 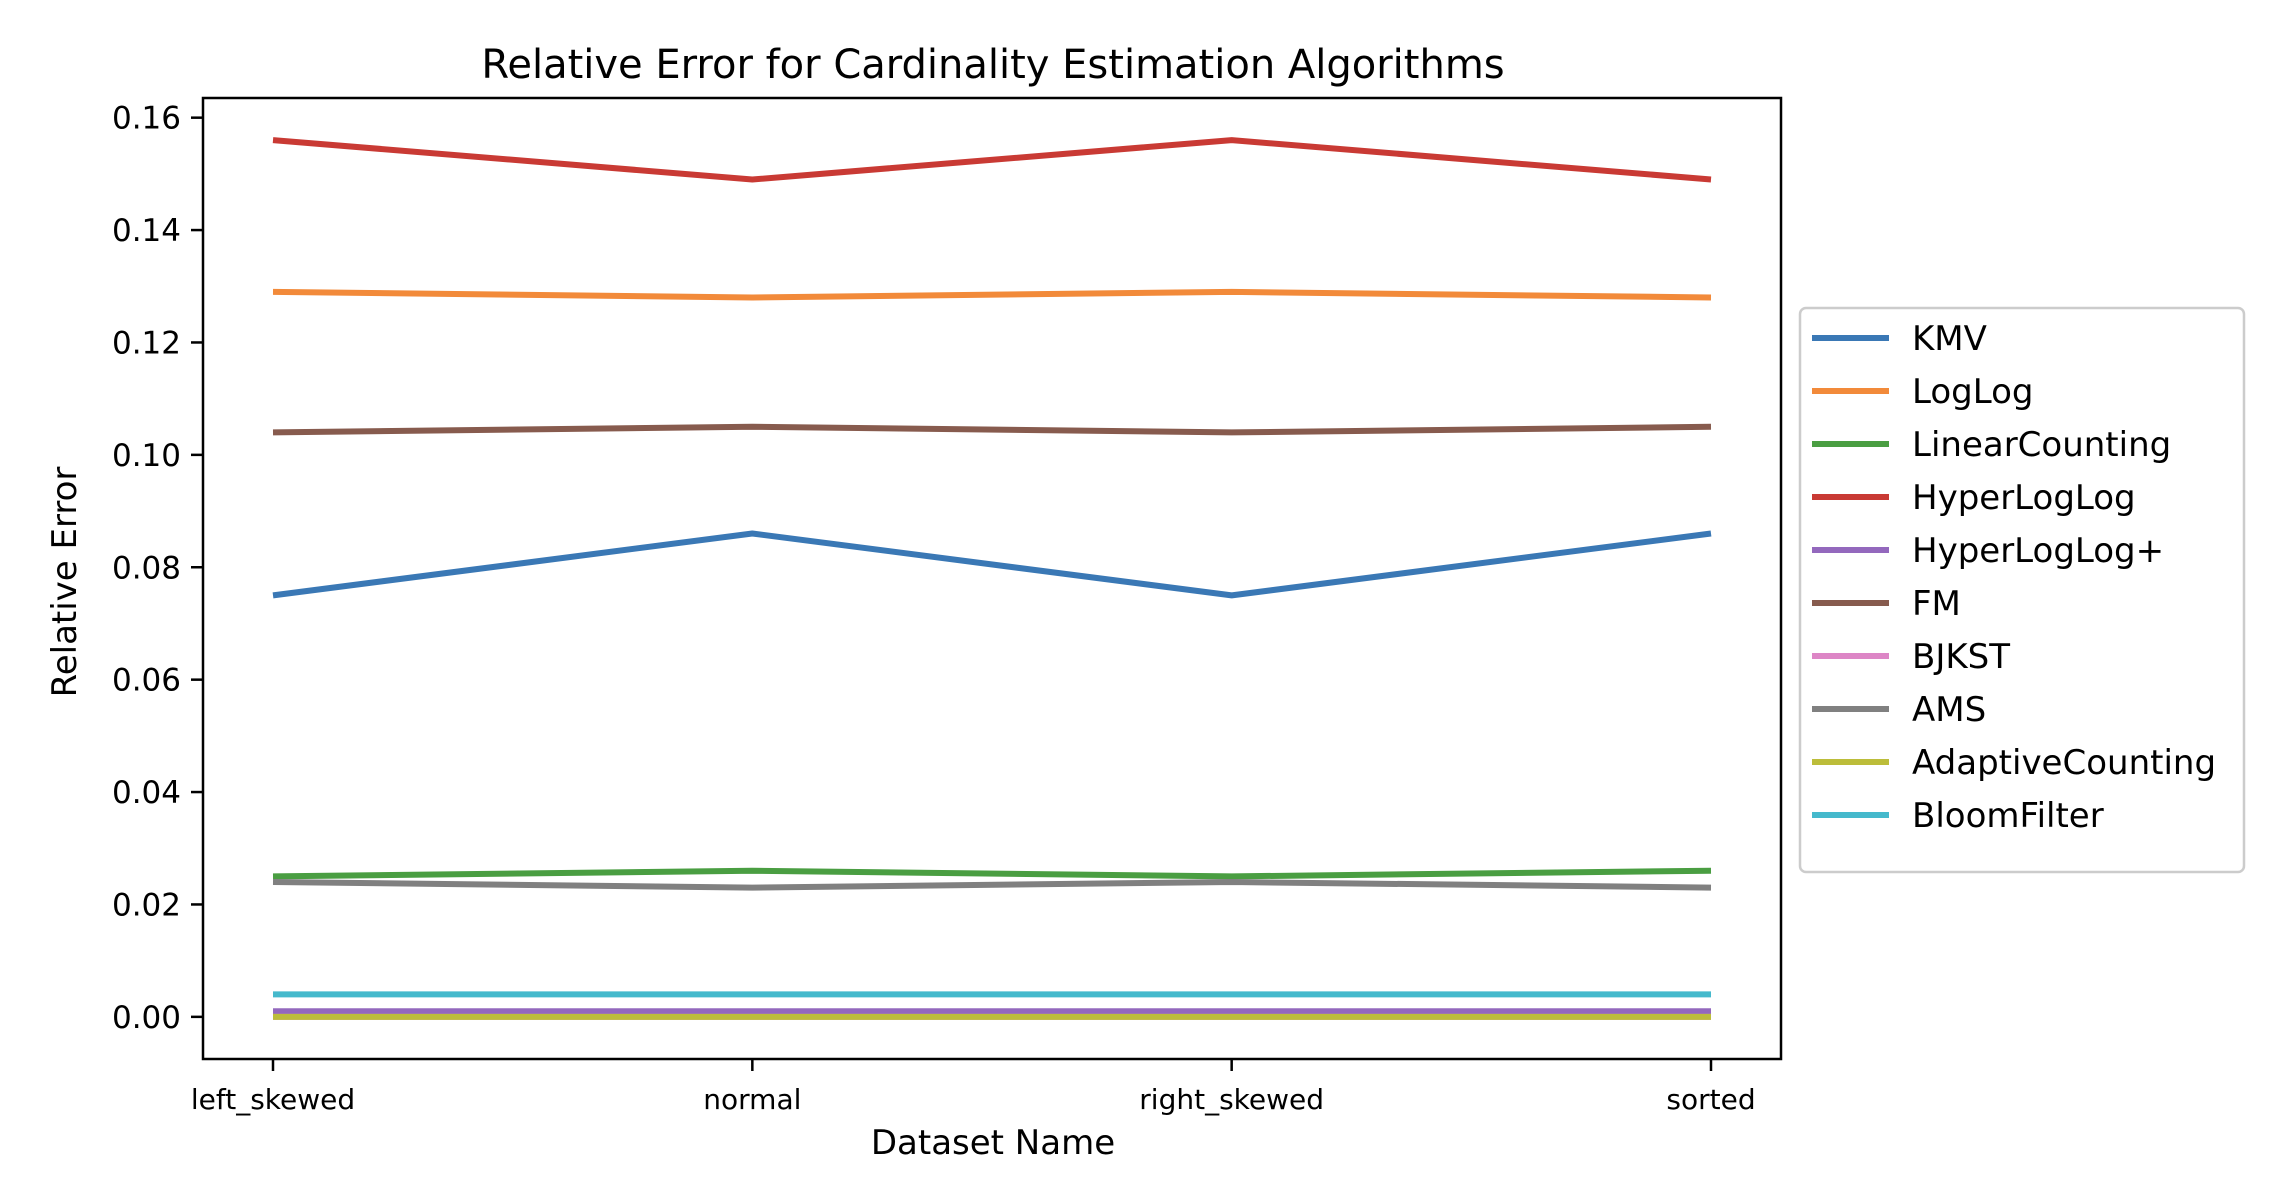 I want to click on legend-entry-bjkst: BJKST, so click(x=1961, y=657).